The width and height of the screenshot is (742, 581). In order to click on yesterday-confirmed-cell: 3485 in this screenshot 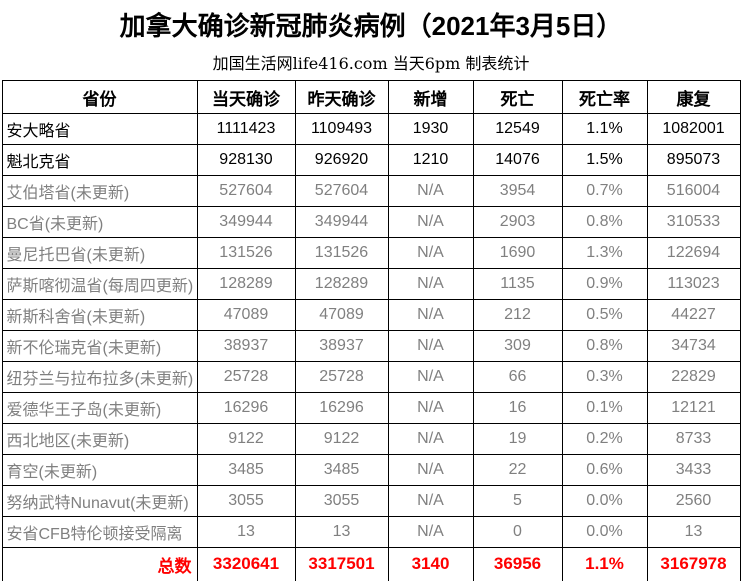, I will do `click(341, 470)`.